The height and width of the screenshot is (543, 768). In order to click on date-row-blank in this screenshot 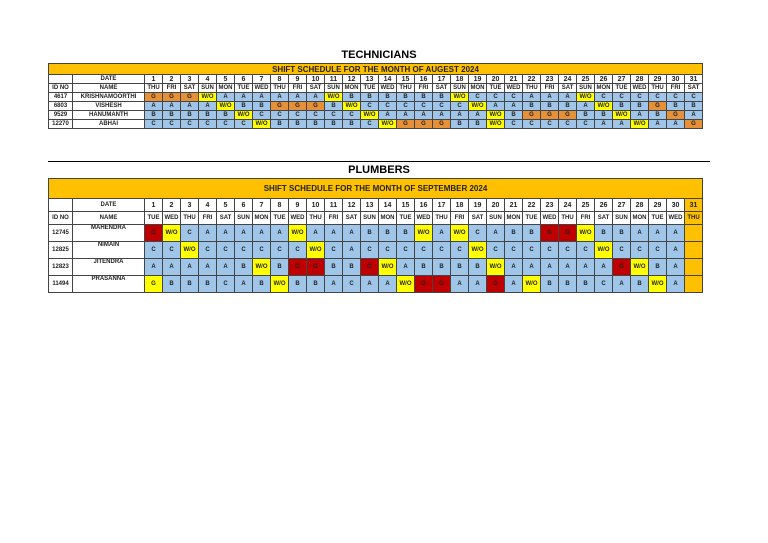, I will do `click(60, 205)`.